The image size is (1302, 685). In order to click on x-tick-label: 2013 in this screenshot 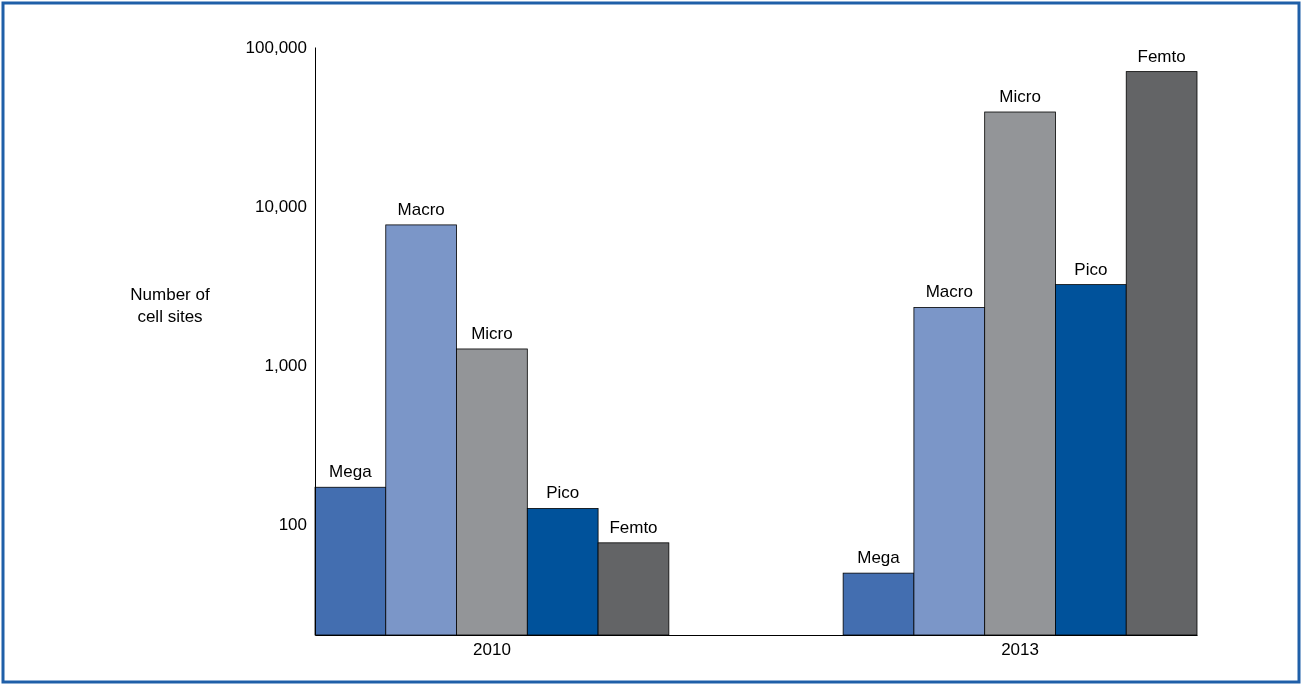, I will do `click(1020, 650)`.